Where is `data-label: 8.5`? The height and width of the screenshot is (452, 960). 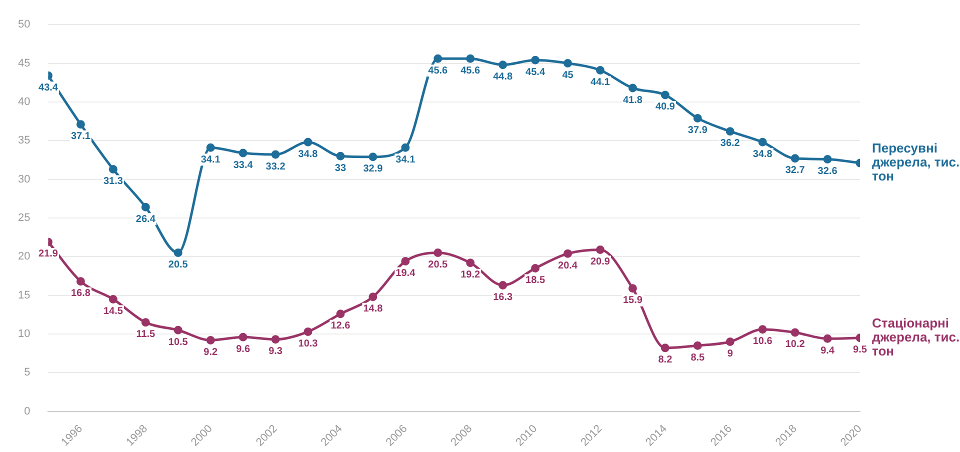 data-label: 8.5 is located at coordinates (698, 358).